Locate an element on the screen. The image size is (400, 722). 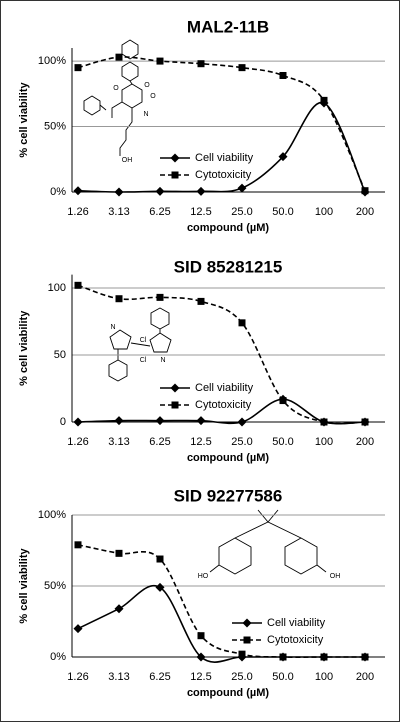
chart-title: SID 85281215 is located at coordinates (228, 266).